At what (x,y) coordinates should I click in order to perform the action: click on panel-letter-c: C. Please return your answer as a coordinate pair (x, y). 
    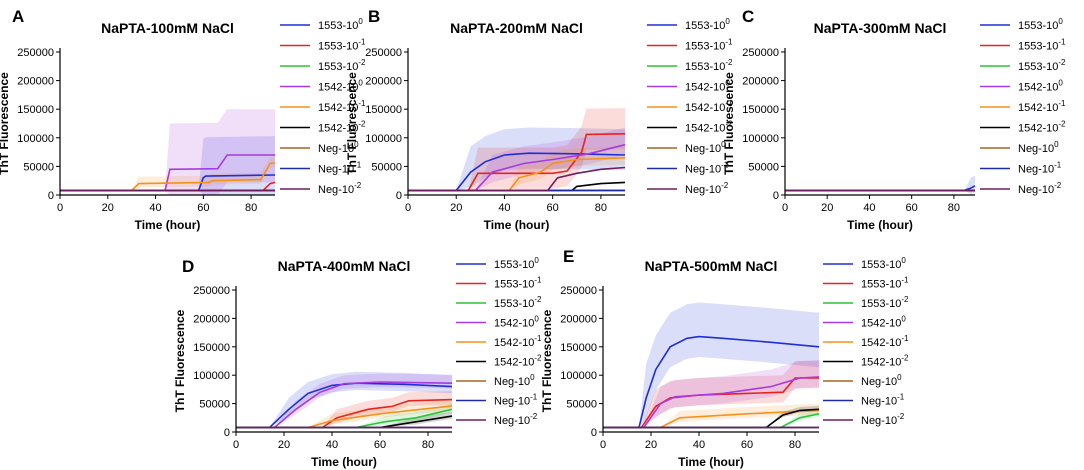
    Looking at the image, I should click on (748, 16).